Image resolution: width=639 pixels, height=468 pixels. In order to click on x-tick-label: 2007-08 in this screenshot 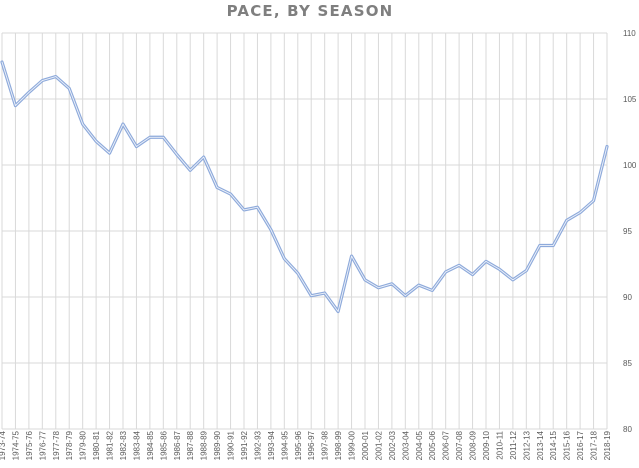, I will do `click(459, 445)`.